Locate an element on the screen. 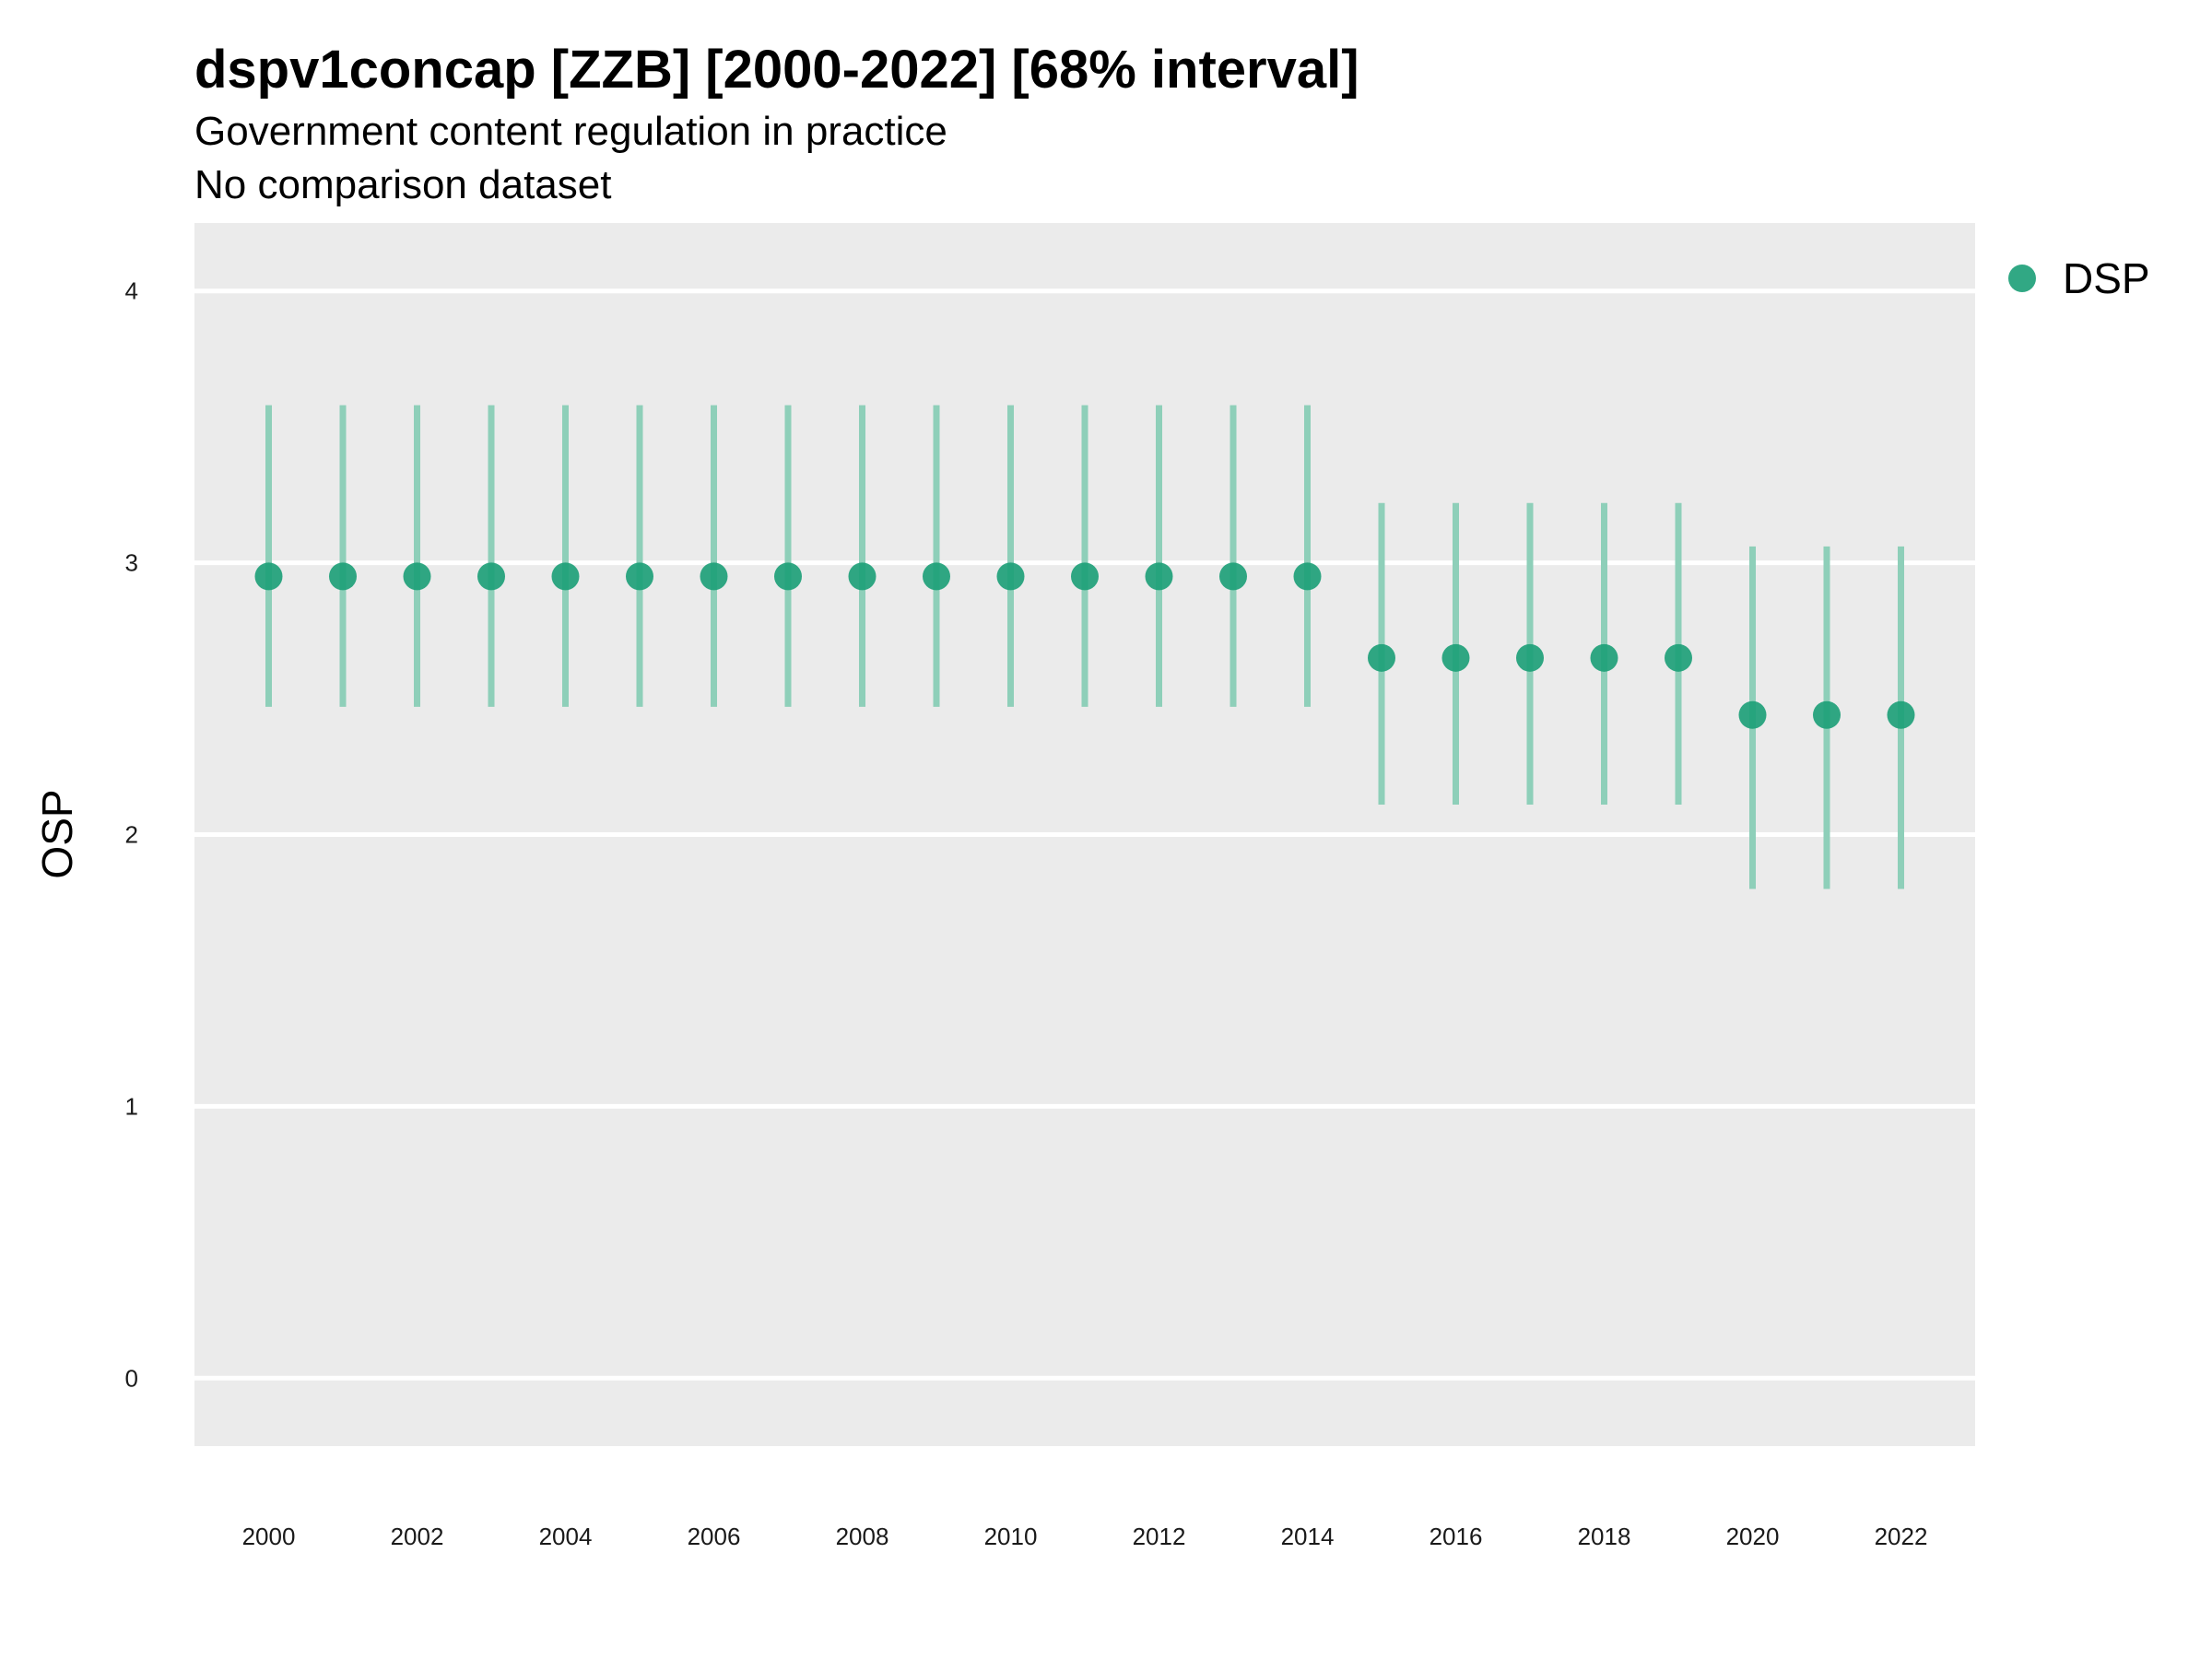 Image resolution: width=2212 pixels, height=1659 pixels. x-tick-label: 2014 is located at coordinates (1308, 1536).